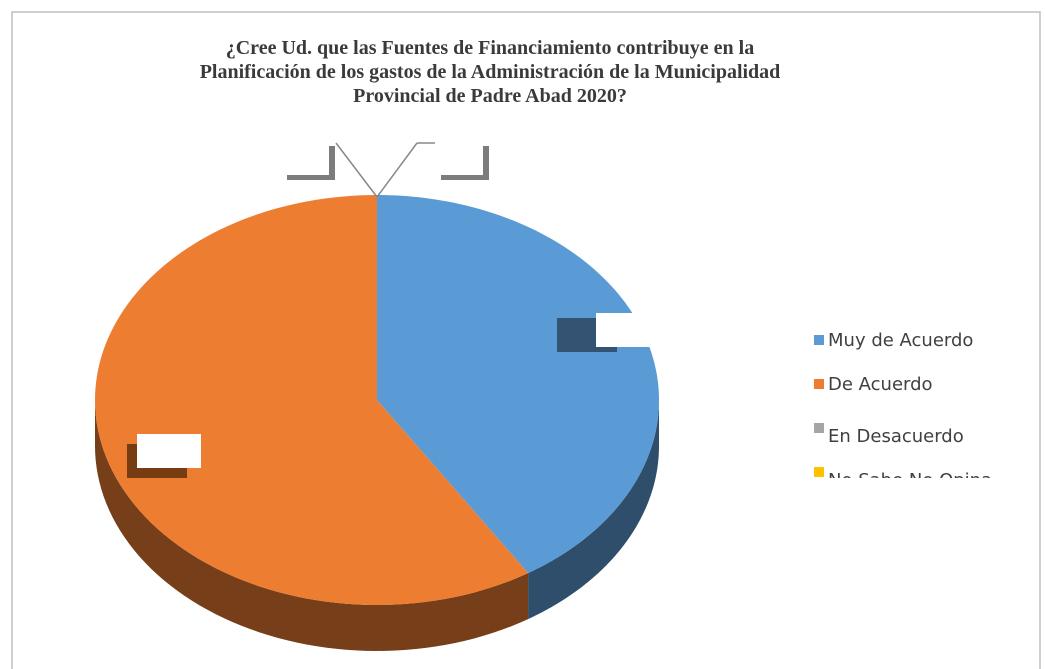  Describe the element at coordinates (593, 510) in the screenshot. I see `pie-side` at that location.